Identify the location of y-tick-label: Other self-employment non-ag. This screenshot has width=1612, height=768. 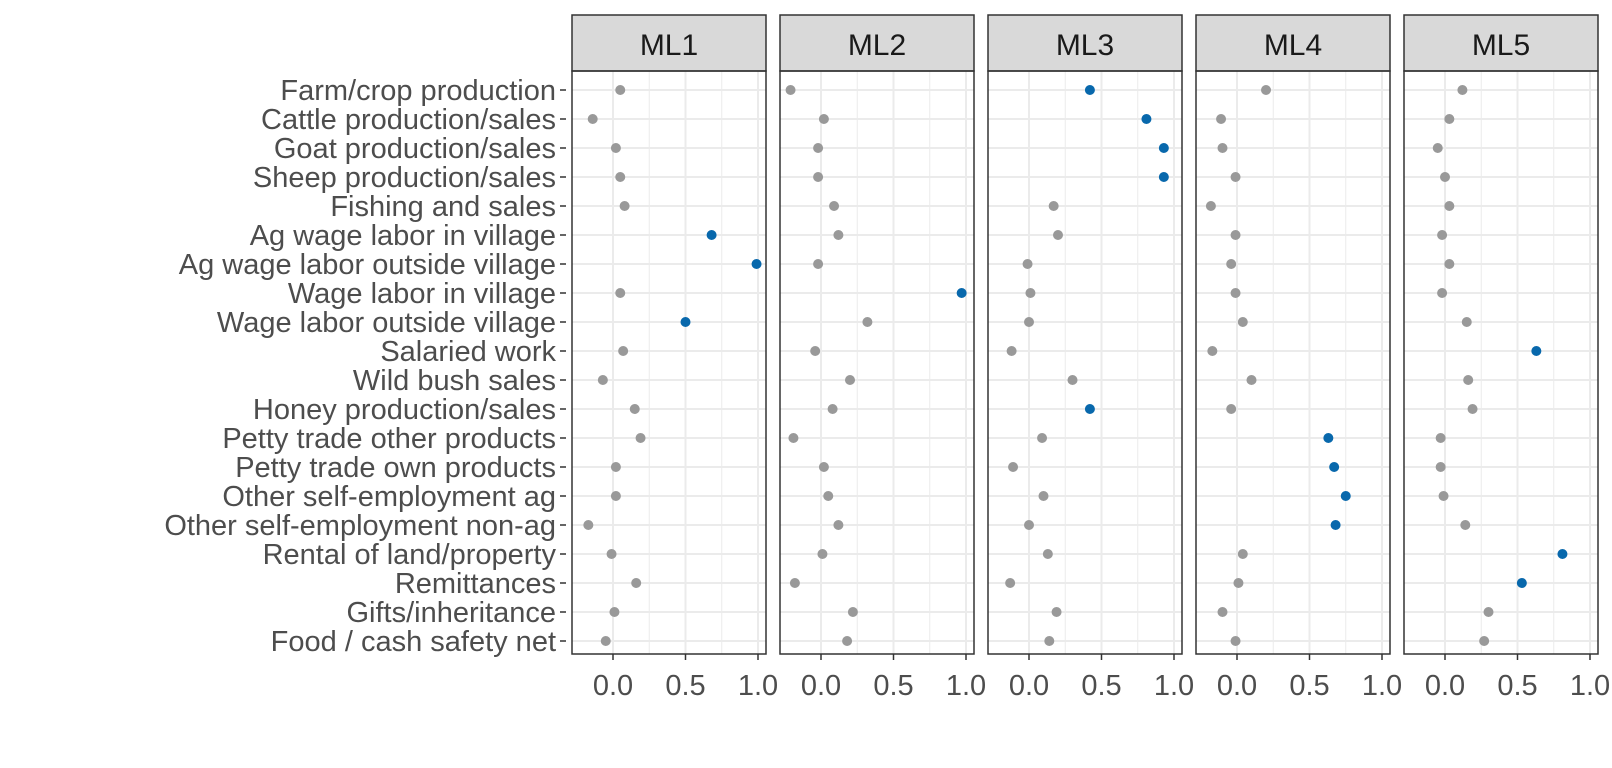
(360, 526).